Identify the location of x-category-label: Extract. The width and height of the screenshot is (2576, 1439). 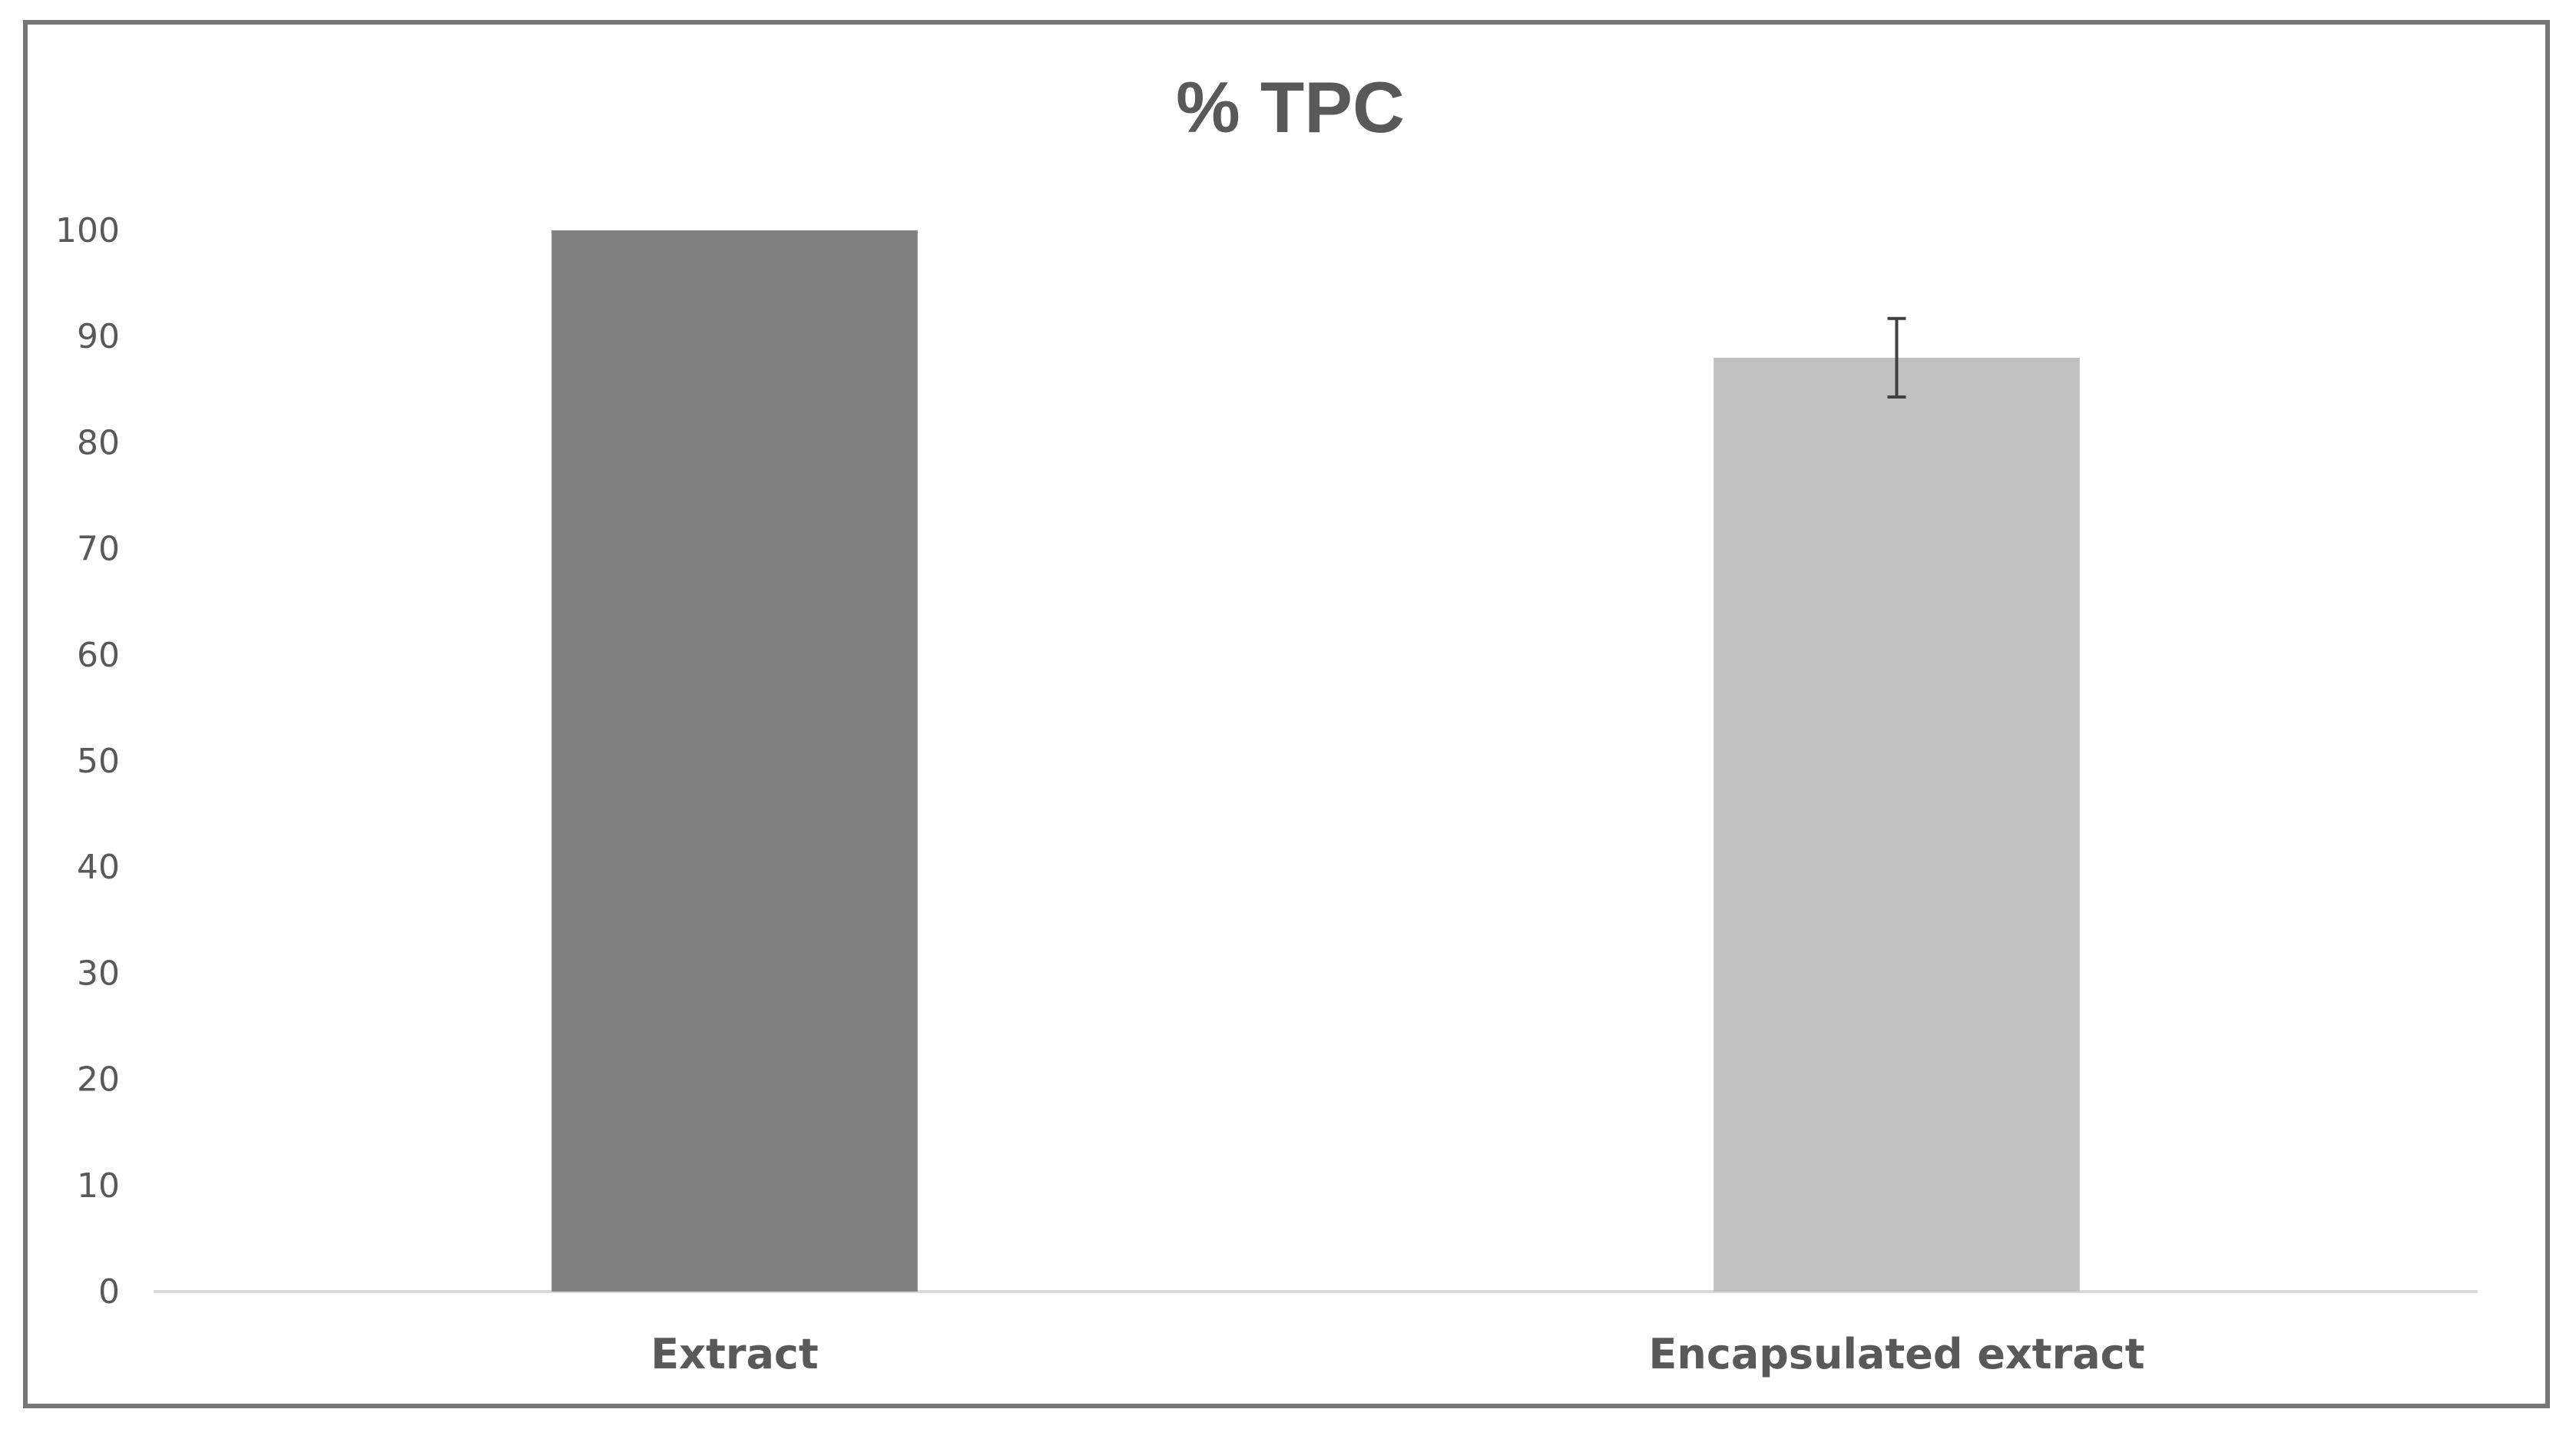
(734, 1354).